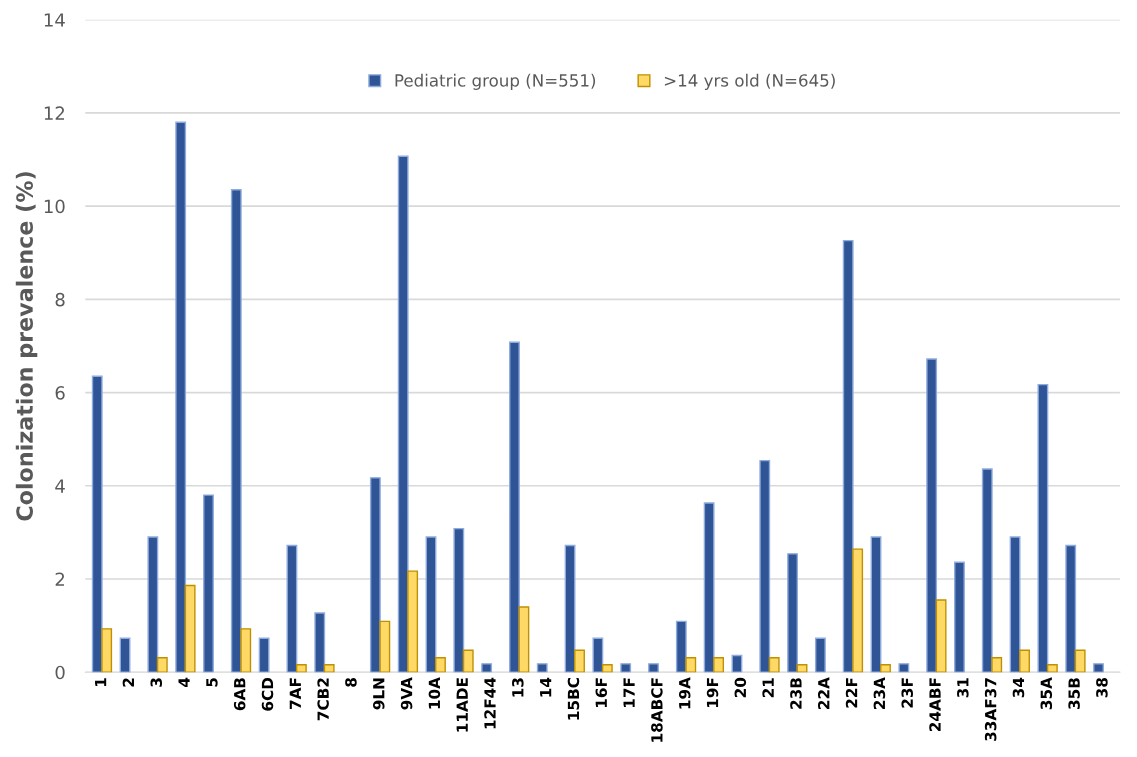 The image size is (1137, 757). I want to click on x-tick-label: 23A, so click(879, 693).